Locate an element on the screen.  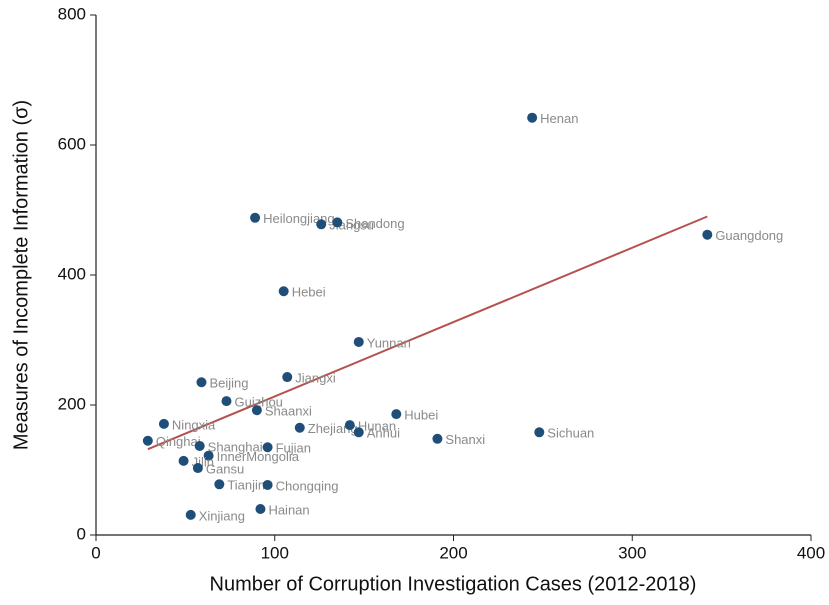
point-label: Shandong is located at coordinates (374, 223).